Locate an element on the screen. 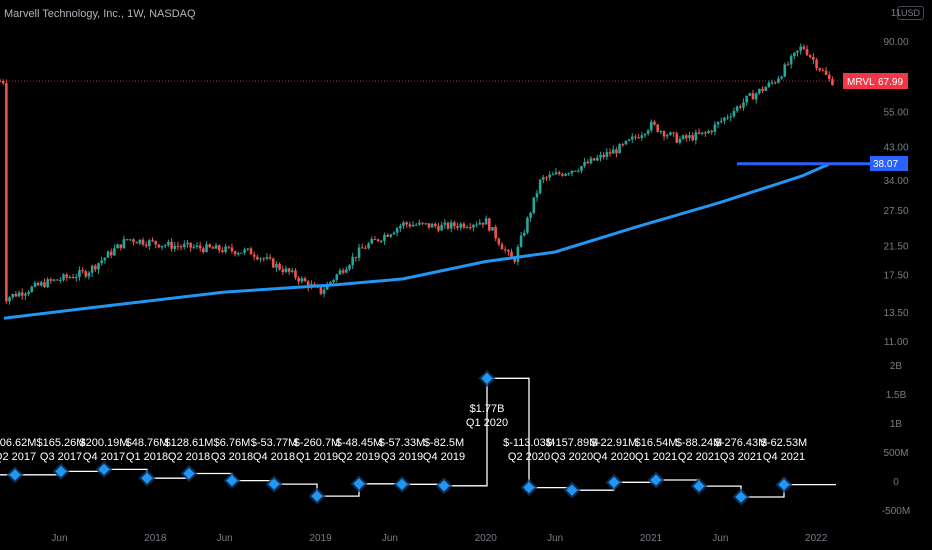 The height and width of the screenshot is (550, 932). net-income-tick-label: 500M is located at coordinates (895, 453).